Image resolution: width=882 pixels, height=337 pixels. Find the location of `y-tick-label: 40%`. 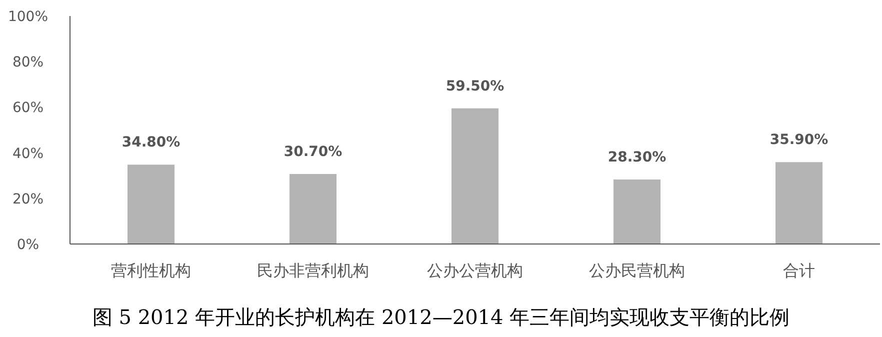

y-tick-label: 40% is located at coordinates (28, 154).